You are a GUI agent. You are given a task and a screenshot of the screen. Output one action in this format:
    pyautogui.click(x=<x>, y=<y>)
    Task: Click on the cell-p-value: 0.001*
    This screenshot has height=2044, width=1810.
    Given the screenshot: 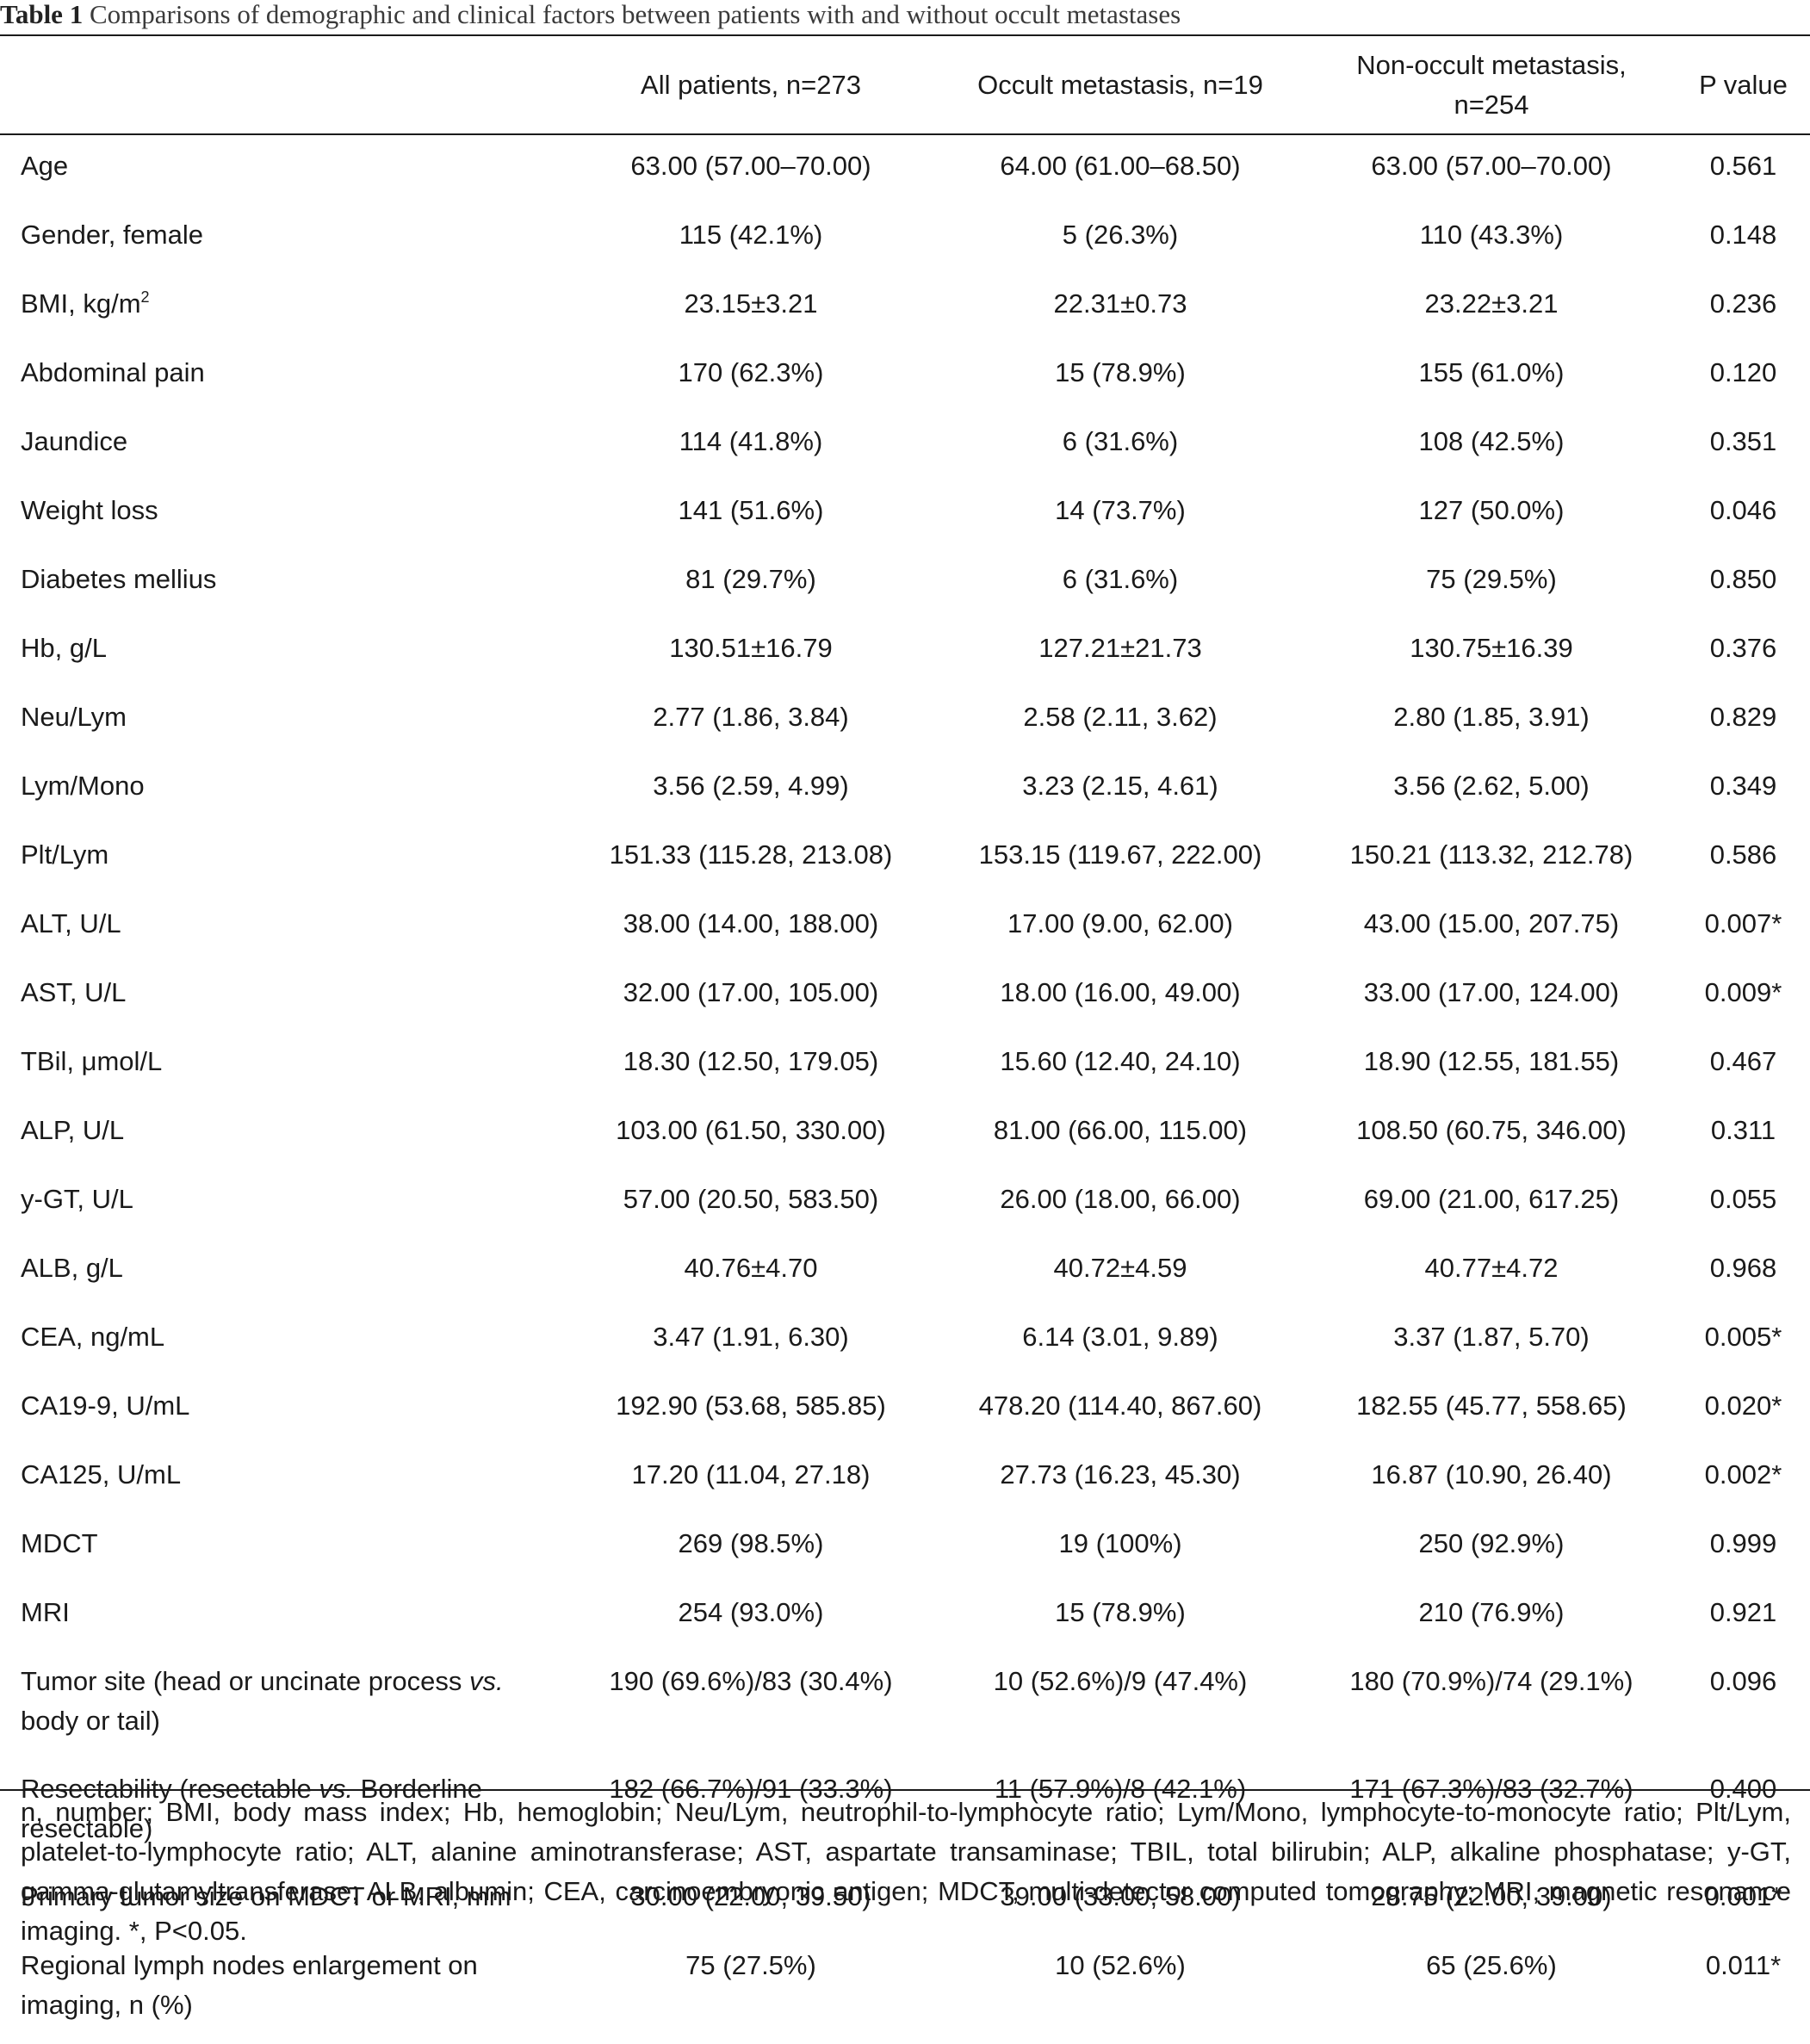 What is the action you would take?
    pyautogui.click(x=1743, y=1896)
    